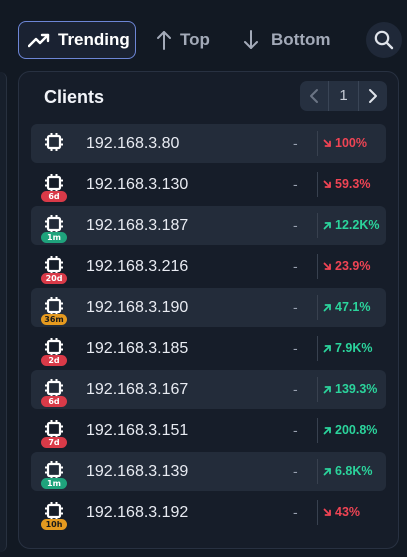 The image size is (407, 557). What do you see at coordinates (354, 471) in the screenshot?
I see `trend-change-value: 6.8K%` at bounding box center [354, 471].